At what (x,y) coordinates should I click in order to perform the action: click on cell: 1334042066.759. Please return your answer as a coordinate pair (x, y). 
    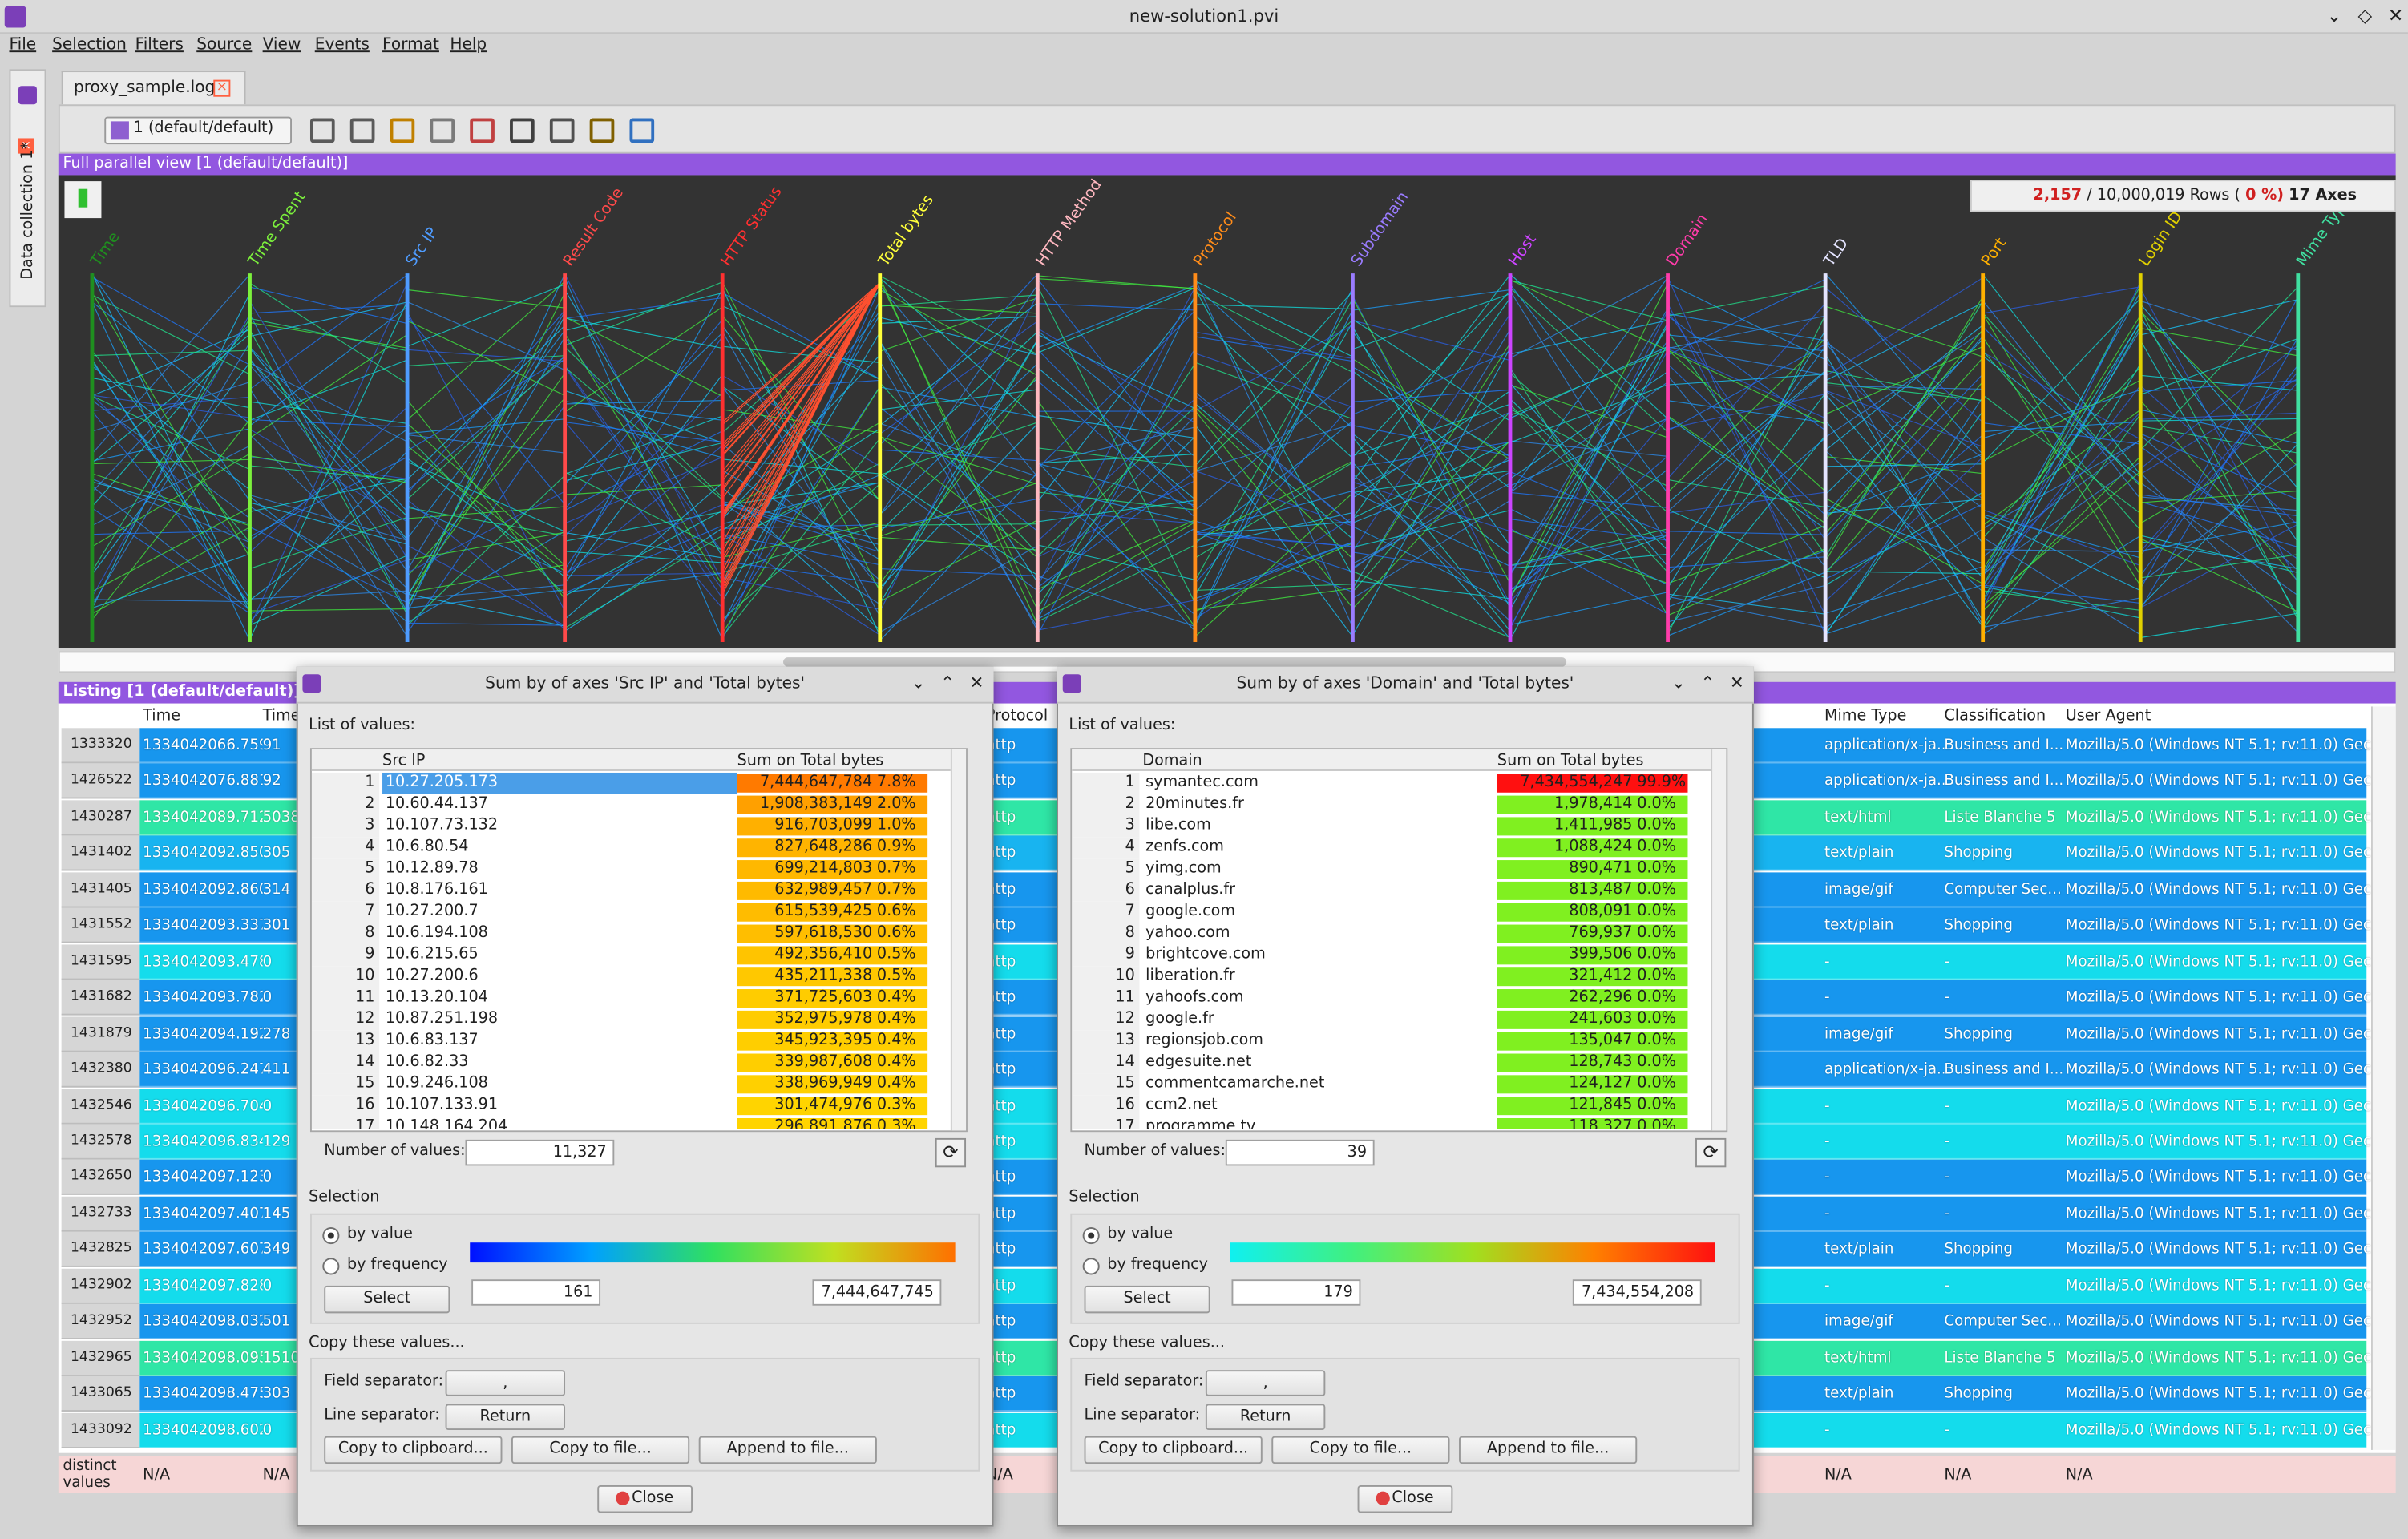
    Looking at the image, I should click on (203, 745).